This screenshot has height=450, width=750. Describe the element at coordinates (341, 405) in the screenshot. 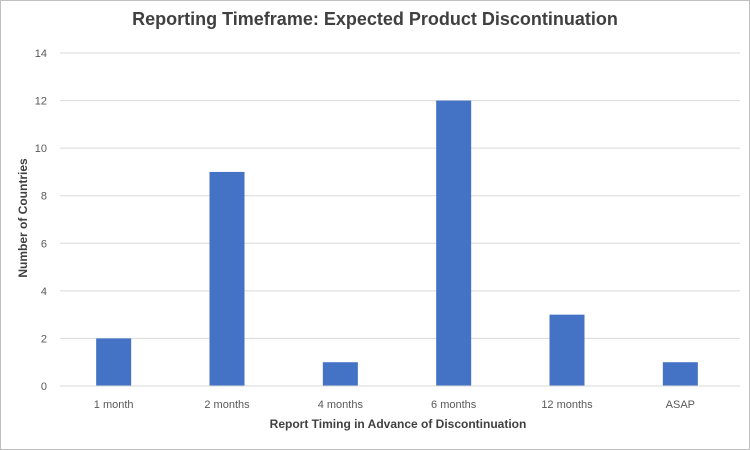

I see `x-tick-label: 4 months` at that location.